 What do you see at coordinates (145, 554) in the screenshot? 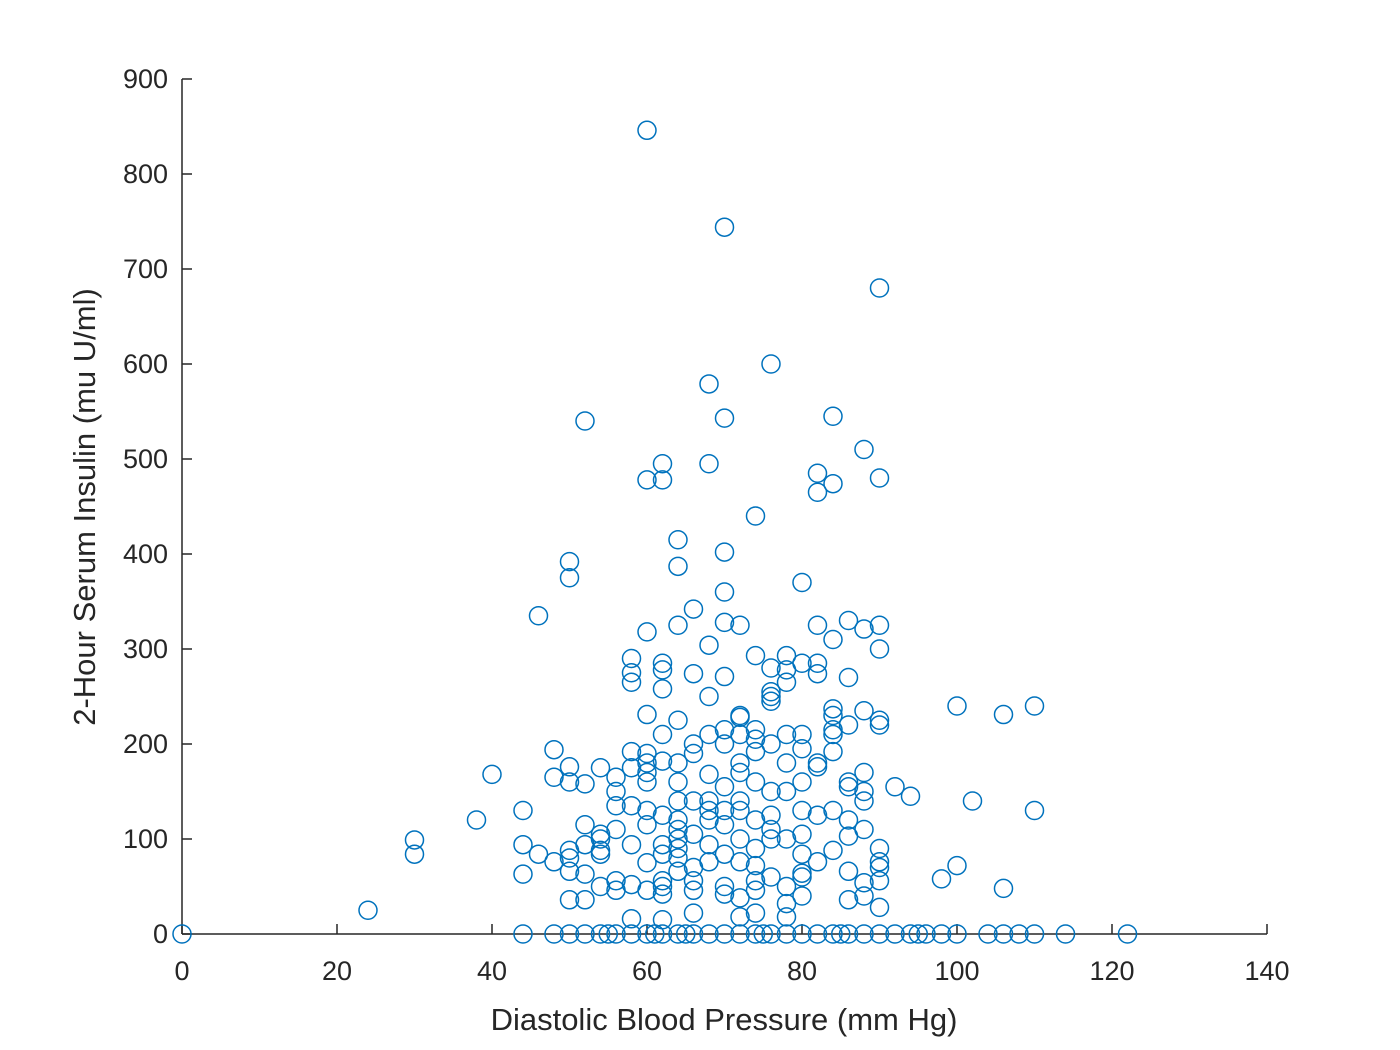
I see `y-tick-label: 400` at bounding box center [145, 554].